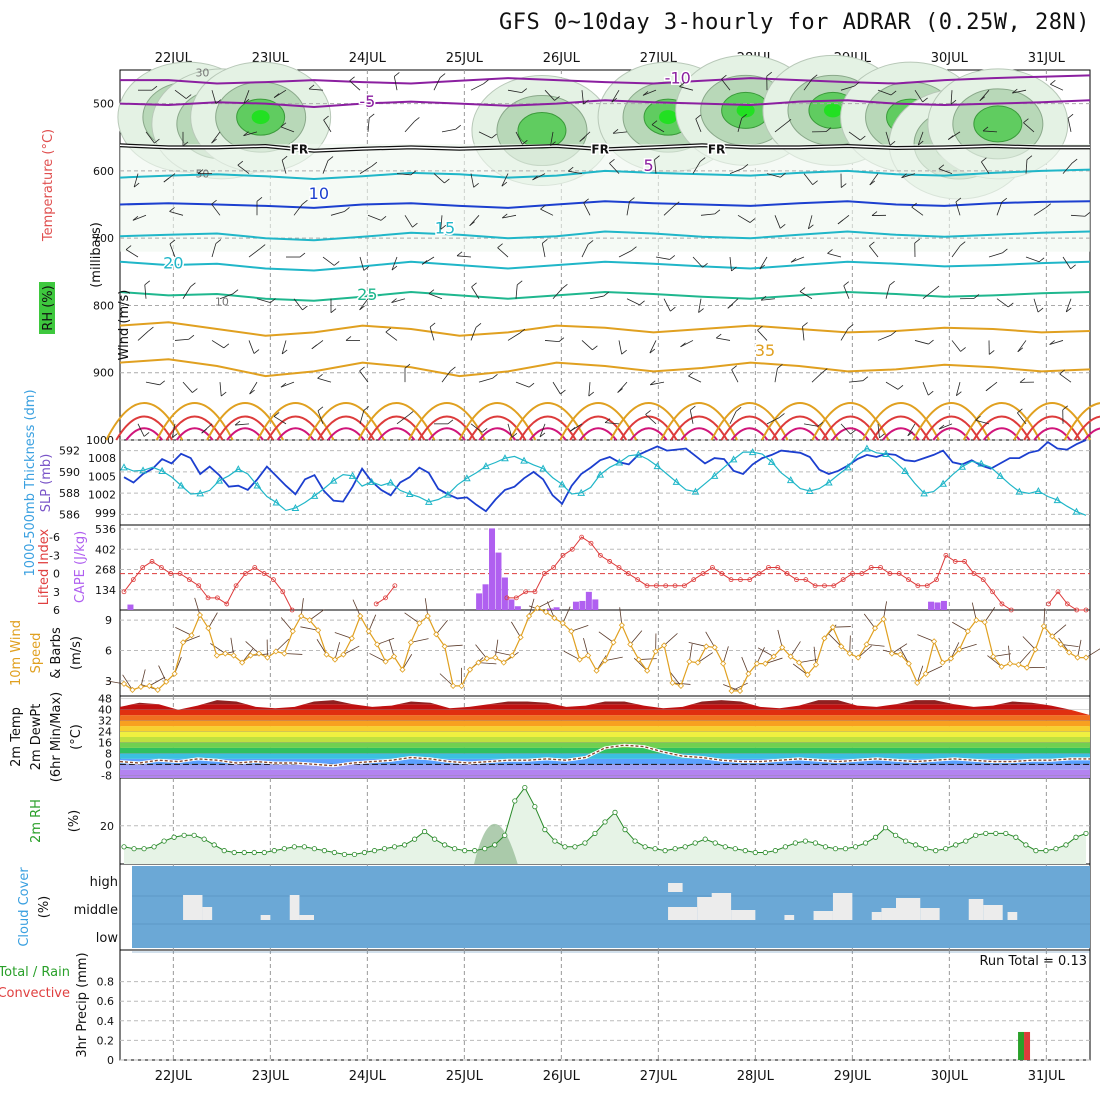 This screenshot has height=1100, width=1100. I want to click on slp-tick: 1002, so click(102, 495).